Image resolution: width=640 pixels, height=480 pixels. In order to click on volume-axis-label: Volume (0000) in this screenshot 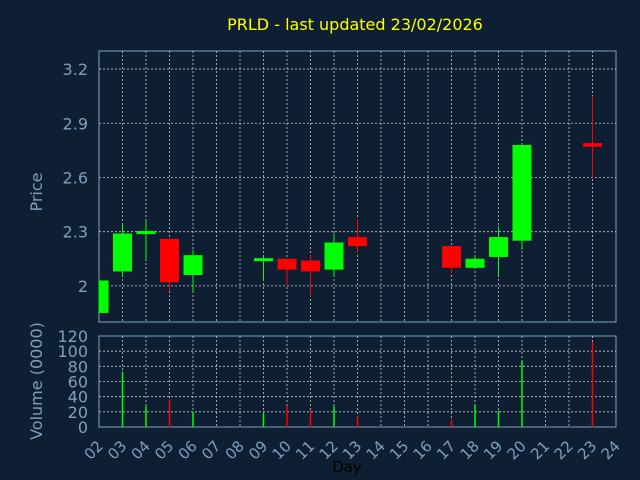, I will do `click(36, 381)`.